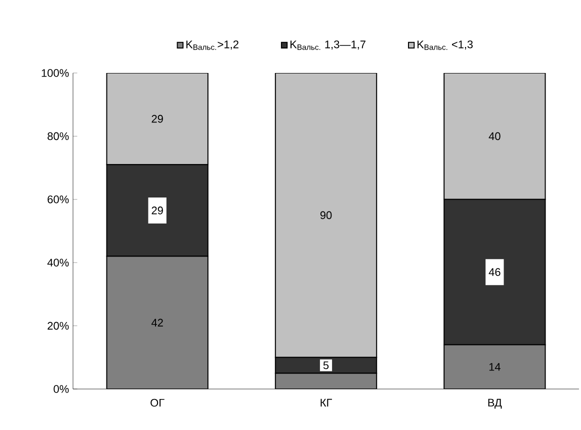 The image size is (581, 430). Describe the element at coordinates (55, 73) in the screenshot. I see `y-tick-label: 100%` at that location.